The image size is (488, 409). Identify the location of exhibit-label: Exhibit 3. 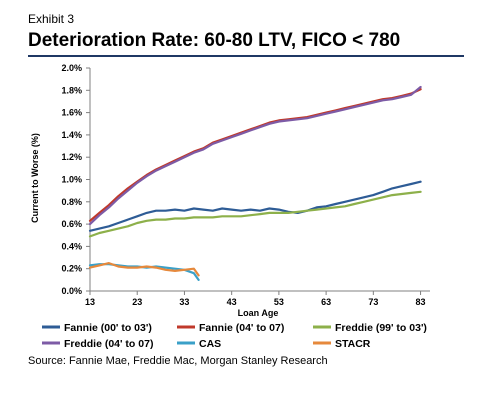
(51, 19).